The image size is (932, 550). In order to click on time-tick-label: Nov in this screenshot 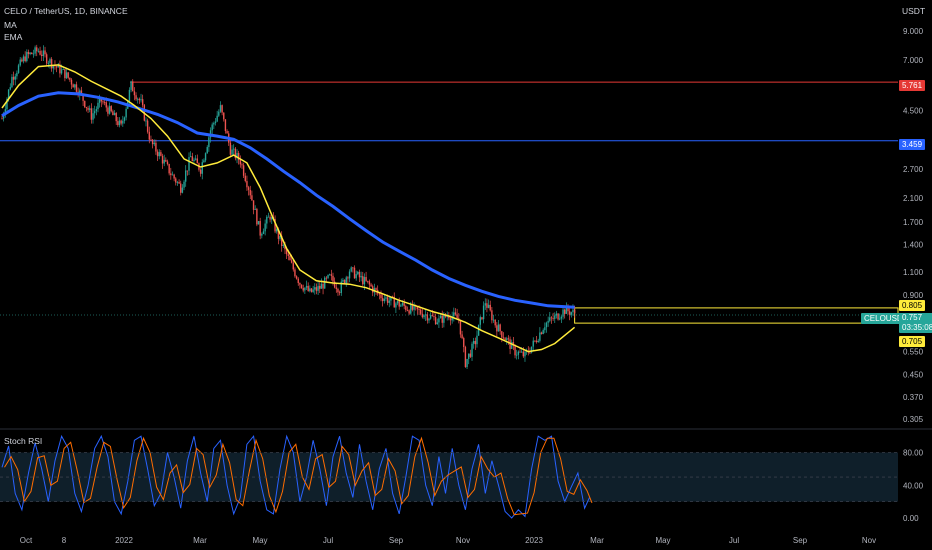, I will do `click(869, 540)`.